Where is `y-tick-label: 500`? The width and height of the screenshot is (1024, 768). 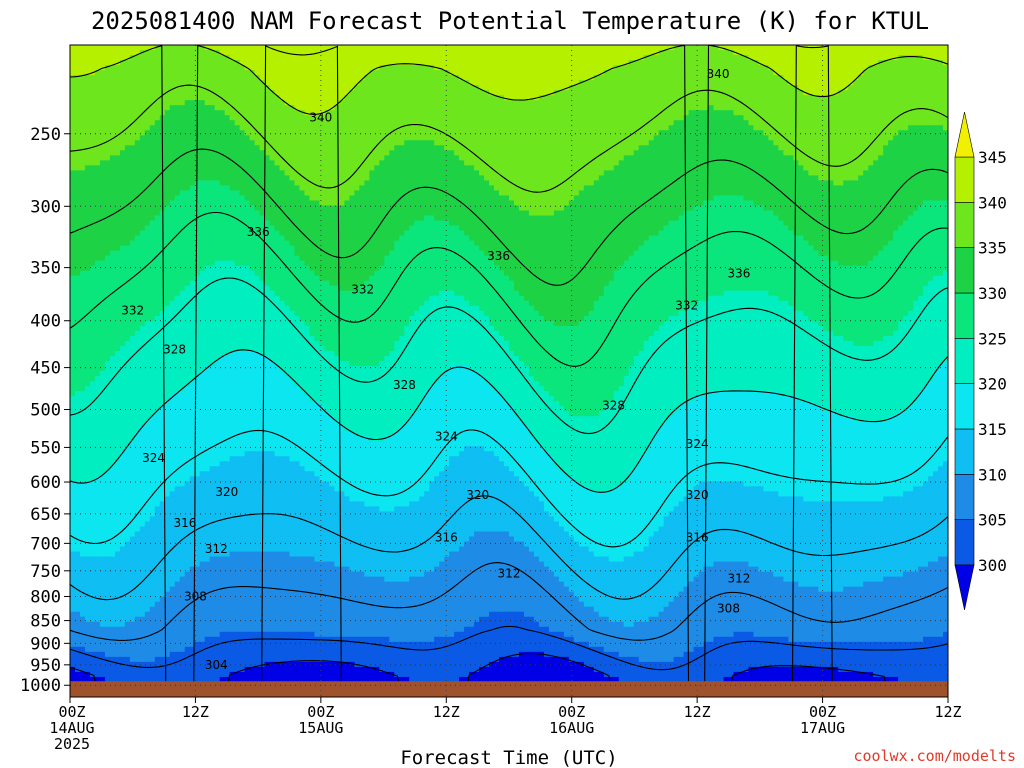 y-tick-label: 500 is located at coordinates (45, 411).